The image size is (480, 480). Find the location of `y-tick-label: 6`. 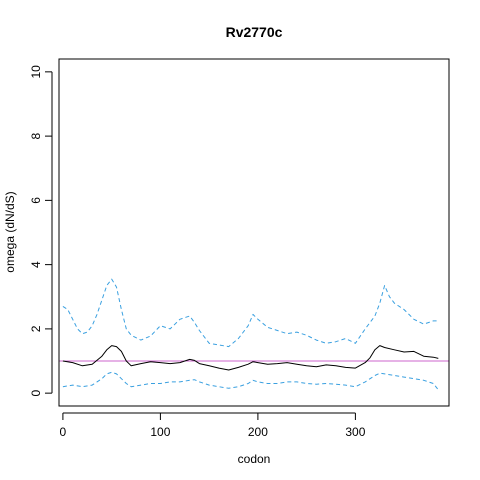

y-tick-label: 6 is located at coordinates (36, 200).